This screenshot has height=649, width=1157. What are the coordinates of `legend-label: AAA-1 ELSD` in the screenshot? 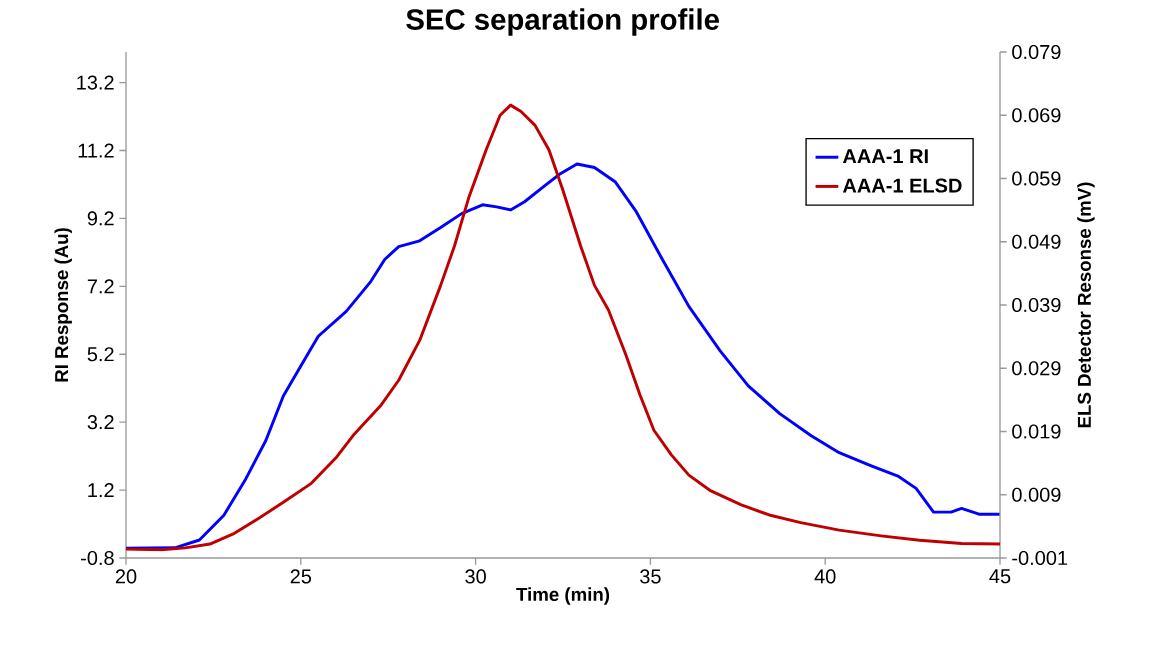 It's located at (902, 185).